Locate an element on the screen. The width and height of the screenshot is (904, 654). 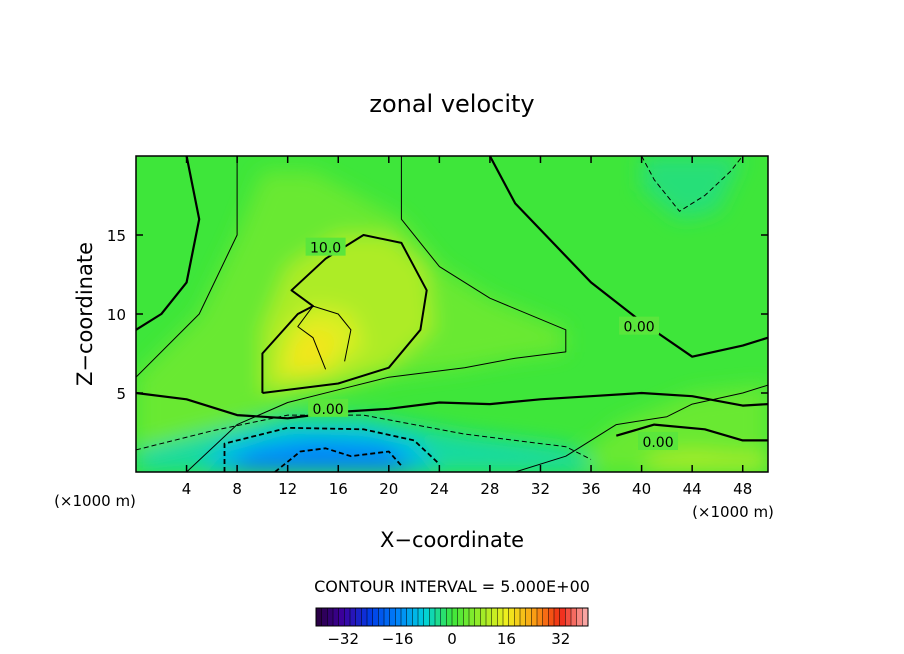
x-tick-label: 36 is located at coordinates (590, 489).